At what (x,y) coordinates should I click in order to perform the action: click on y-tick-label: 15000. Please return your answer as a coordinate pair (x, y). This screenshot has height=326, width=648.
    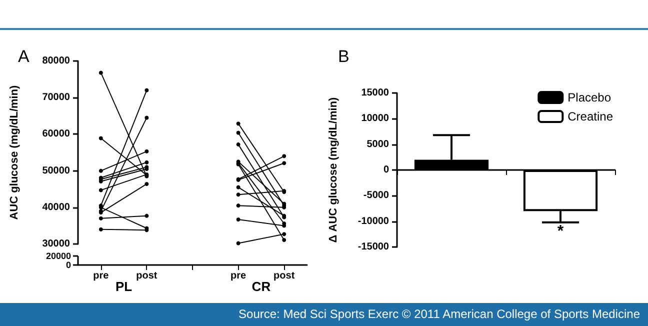
    Looking at the image, I should click on (375, 93).